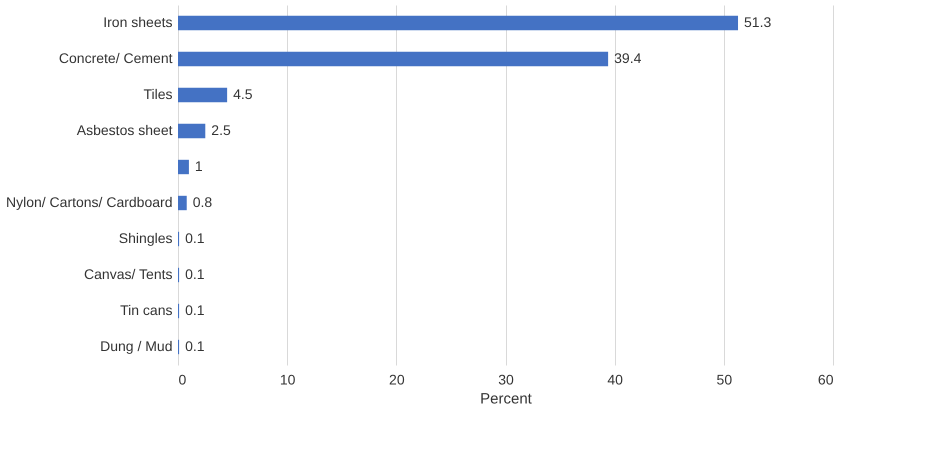 The height and width of the screenshot is (475, 951). What do you see at coordinates (137, 22) in the screenshot?
I see `y-tick-label: Iron sheets` at bounding box center [137, 22].